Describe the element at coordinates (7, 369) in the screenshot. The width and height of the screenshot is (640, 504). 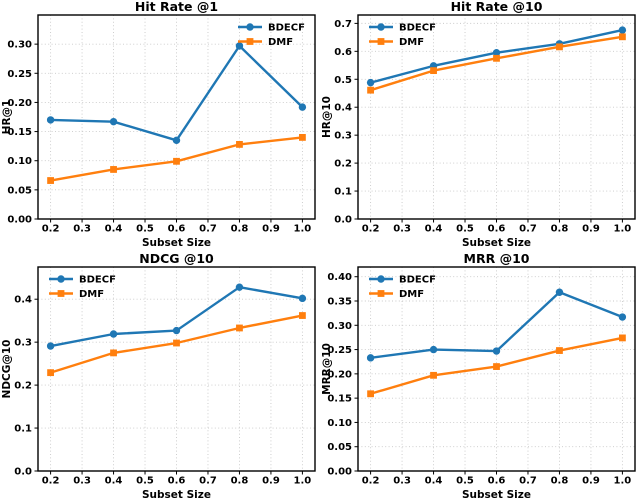
I see `y-axis-label: NDCG@10` at that location.